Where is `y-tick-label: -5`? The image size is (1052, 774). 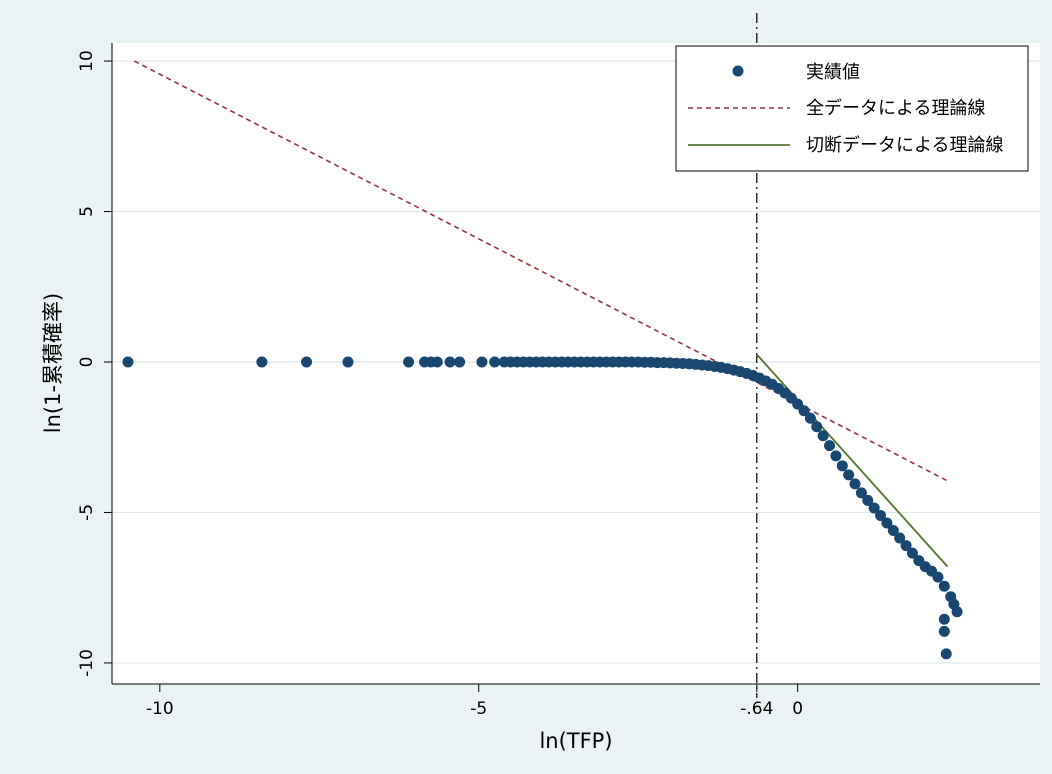 y-tick-label: -5 is located at coordinates (87, 512).